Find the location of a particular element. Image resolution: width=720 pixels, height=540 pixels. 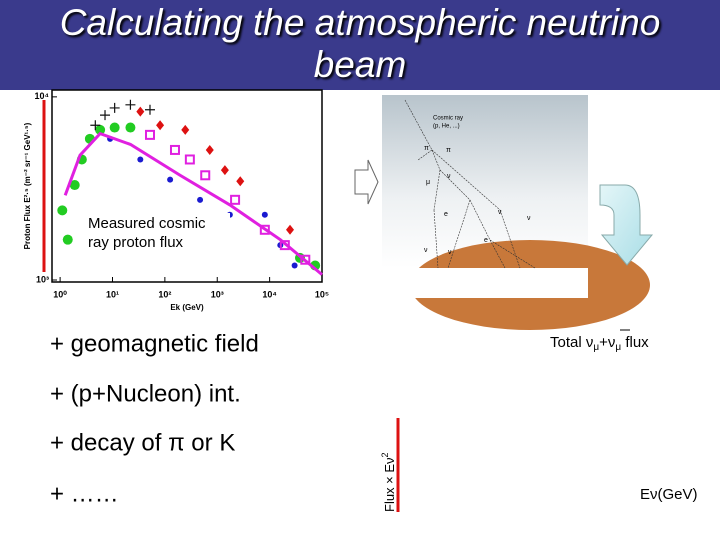

x-tick-label: 10⁴ is located at coordinates (269, 294).